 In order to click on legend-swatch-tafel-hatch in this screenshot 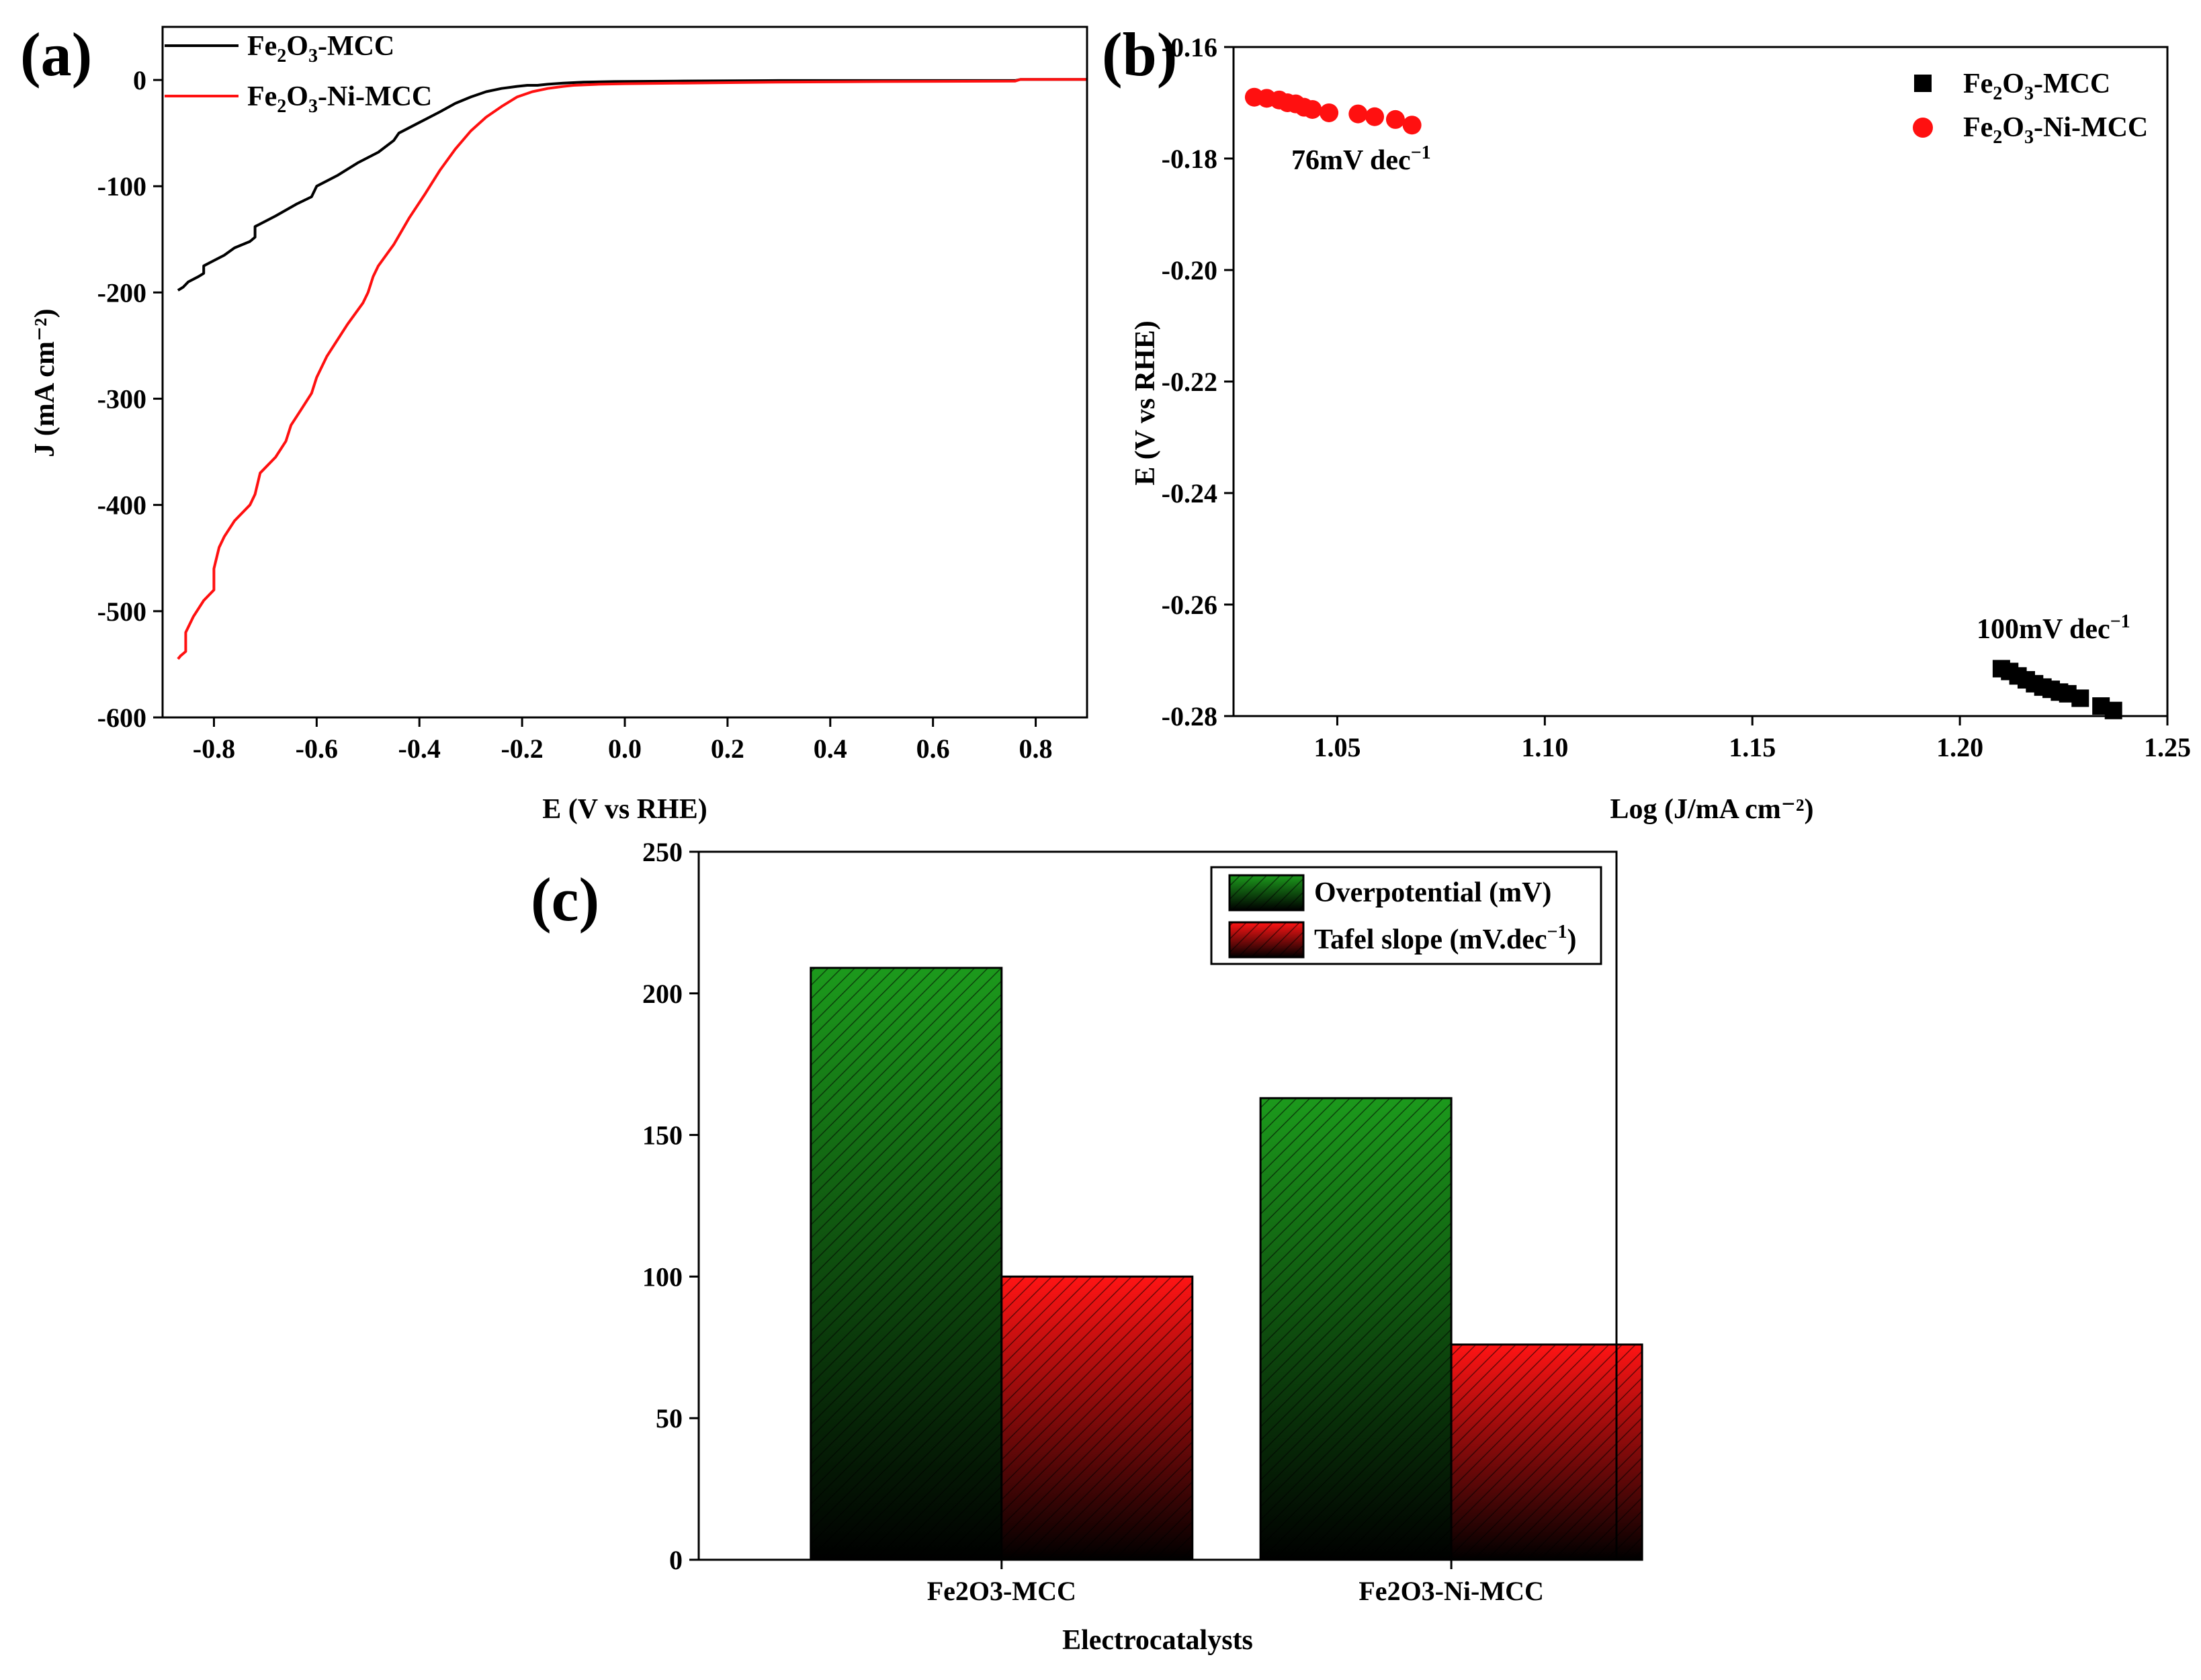, I will do `click(1266, 939)`.